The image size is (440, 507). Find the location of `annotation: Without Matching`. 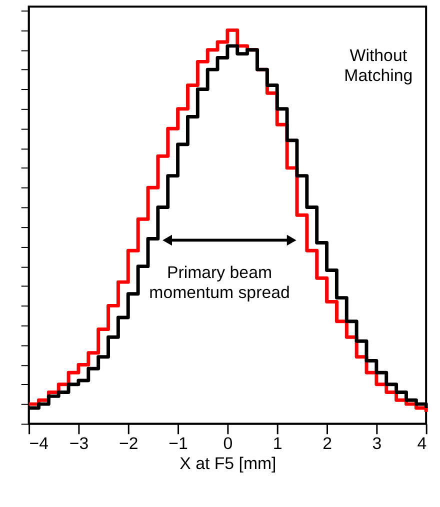

annotation: Without Matching is located at coordinates (378, 66).